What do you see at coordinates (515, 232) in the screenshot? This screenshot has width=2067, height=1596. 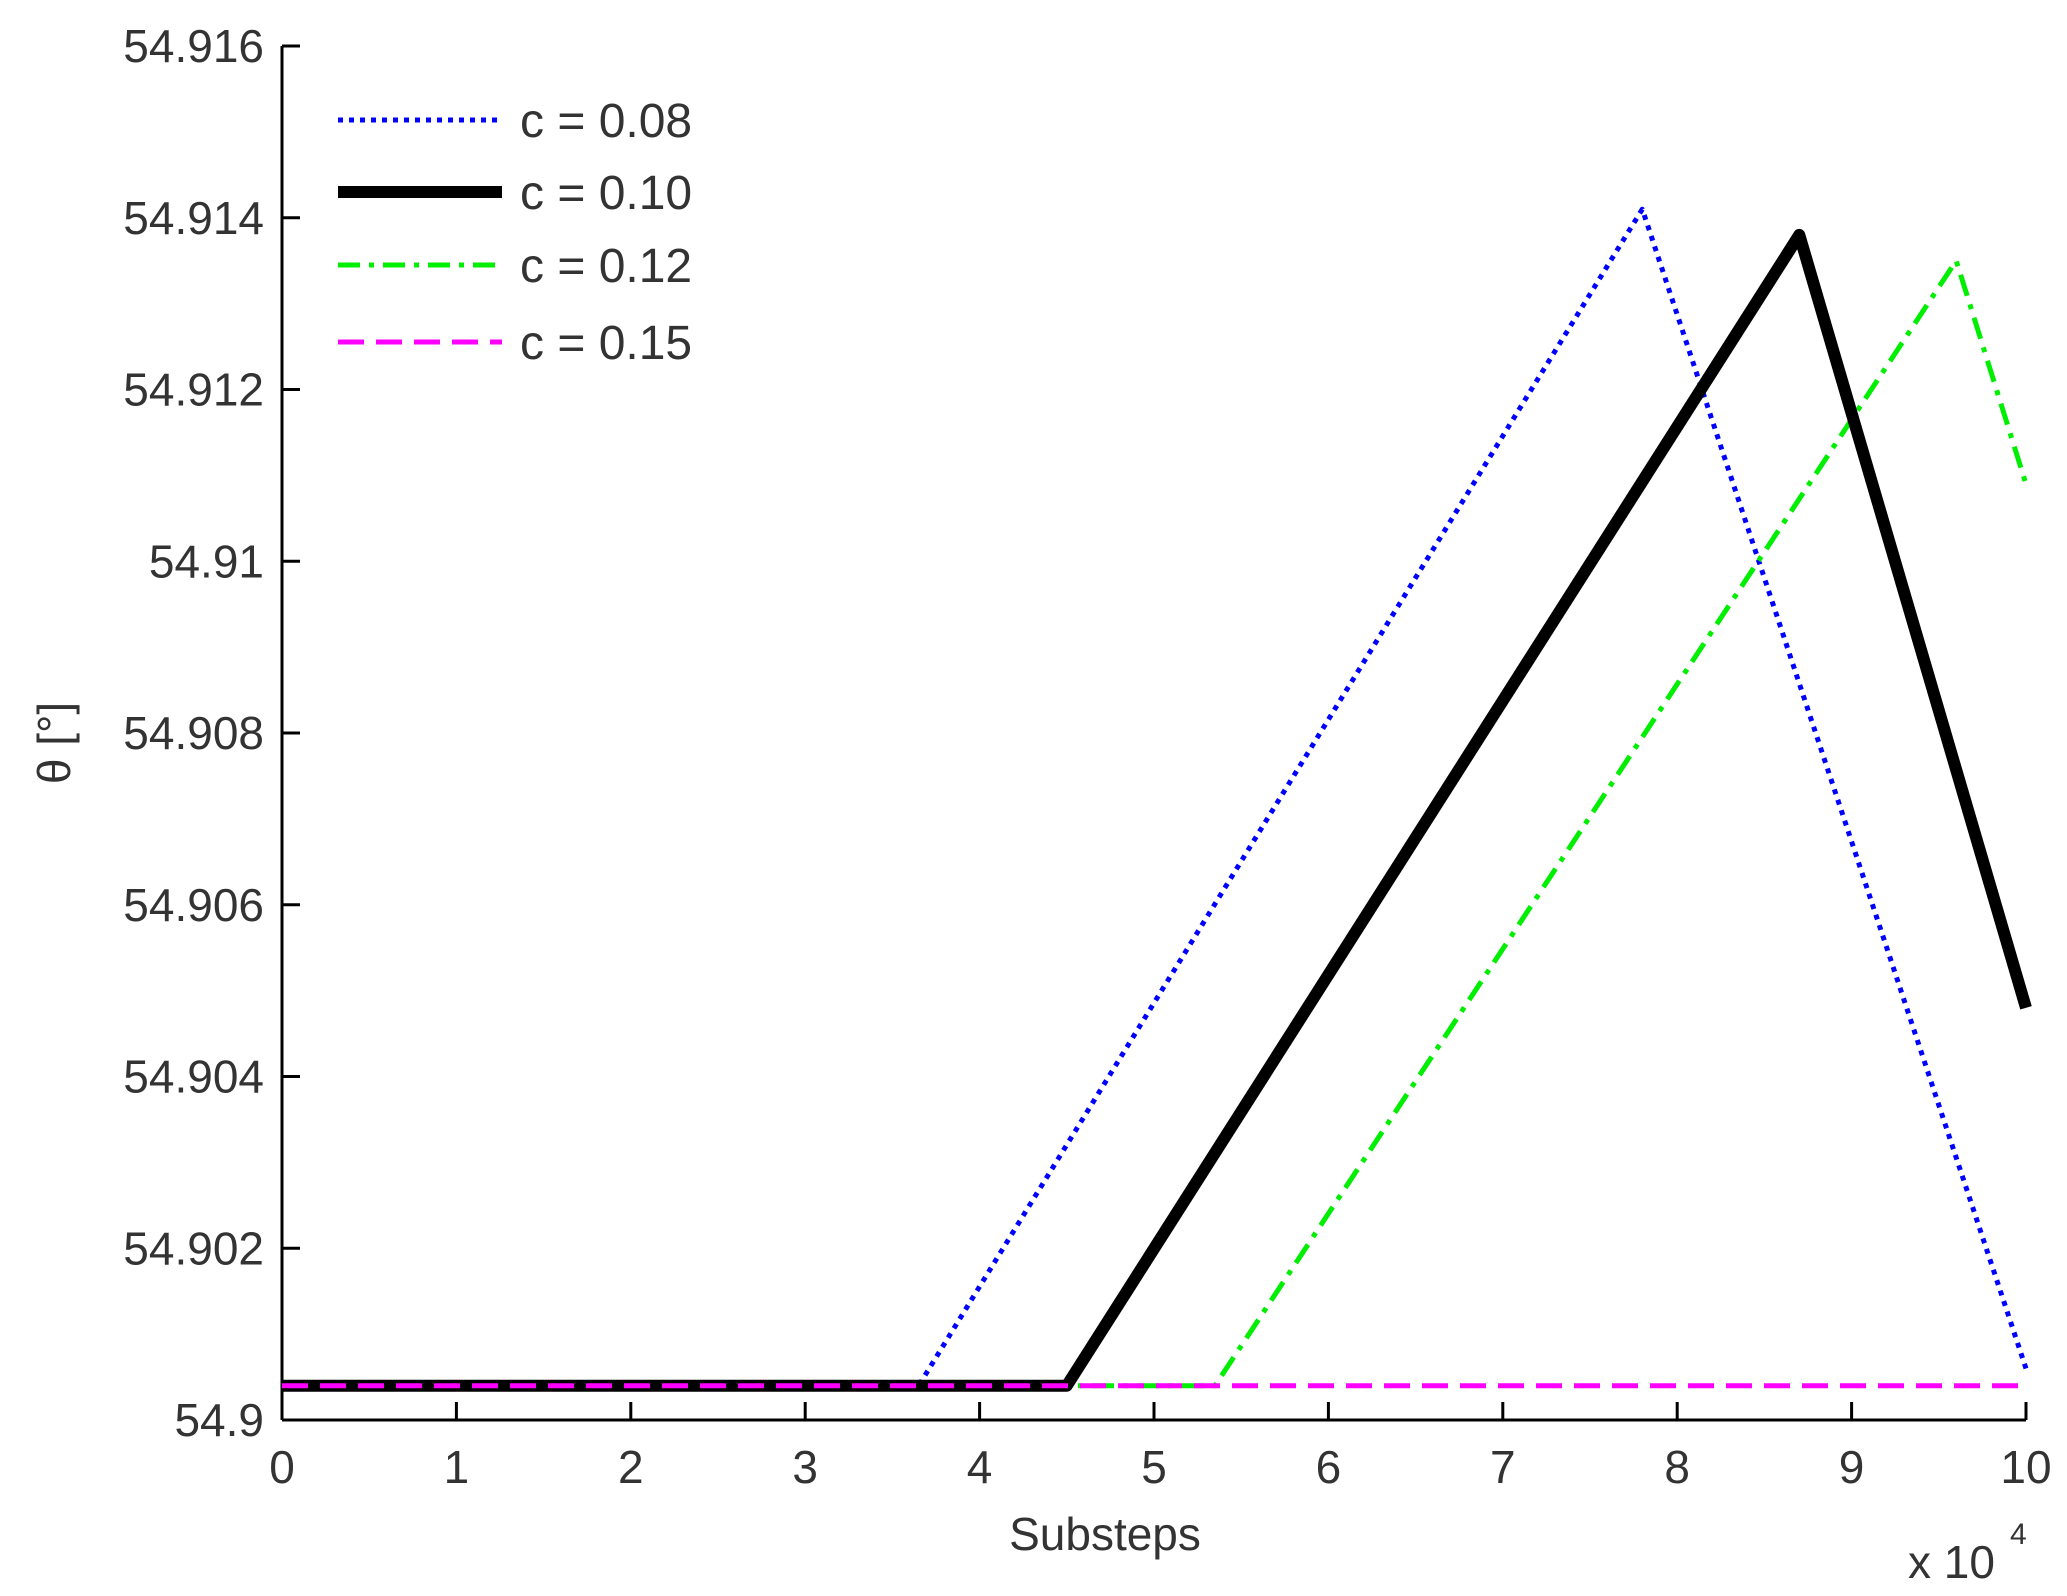 I see `legend: c = 0.08 c = 0.10 c = 0.12 c = 0.15` at bounding box center [515, 232].